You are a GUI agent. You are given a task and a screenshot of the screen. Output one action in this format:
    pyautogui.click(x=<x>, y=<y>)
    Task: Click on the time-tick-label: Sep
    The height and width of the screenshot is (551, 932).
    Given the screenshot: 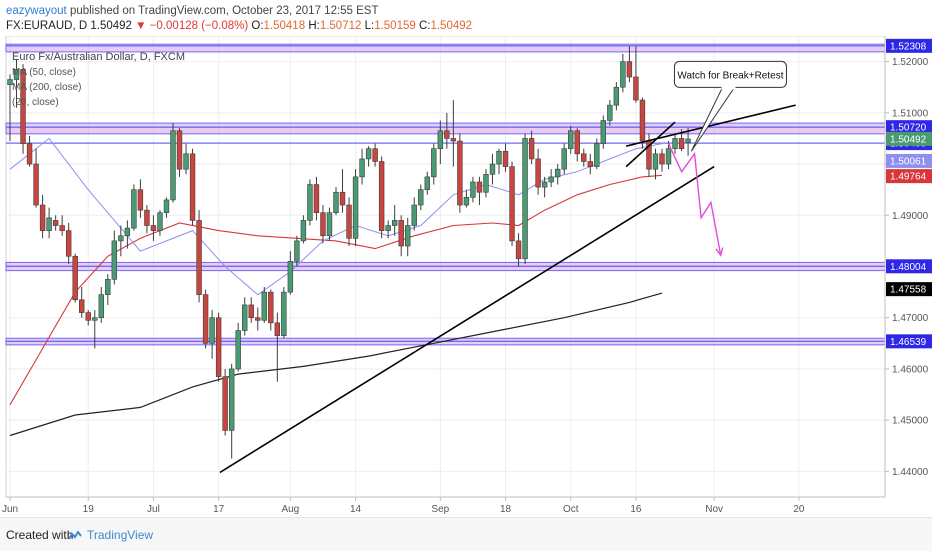 What is the action you would take?
    pyautogui.click(x=440, y=509)
    